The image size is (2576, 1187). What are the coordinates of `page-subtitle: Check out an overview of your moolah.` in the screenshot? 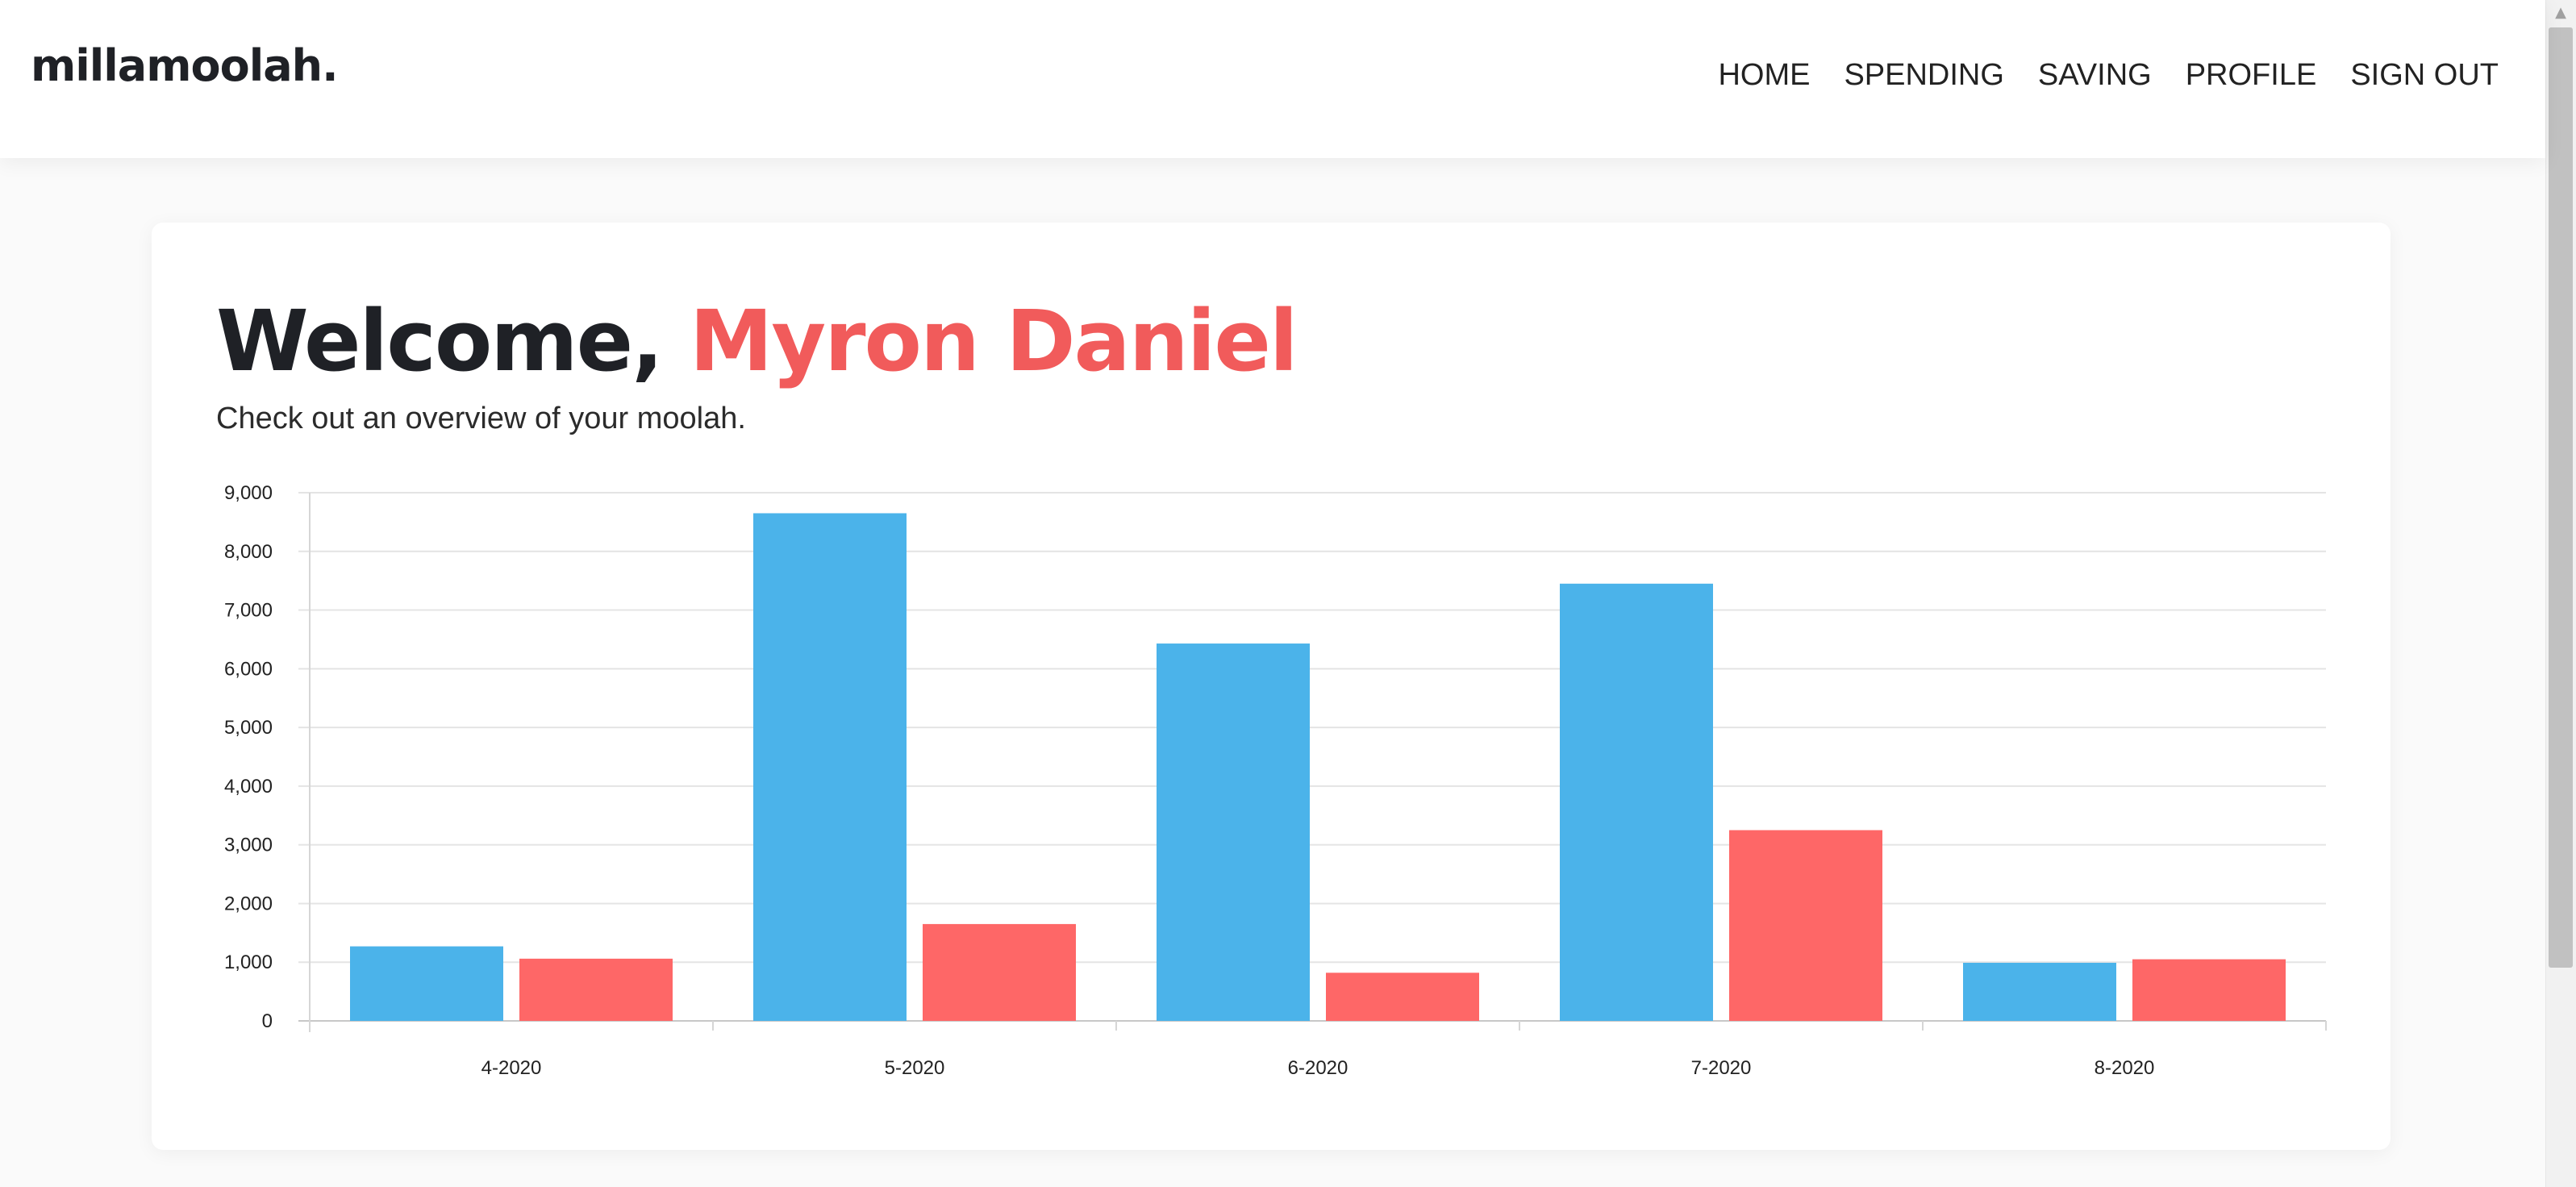 It's located at (481, 418).